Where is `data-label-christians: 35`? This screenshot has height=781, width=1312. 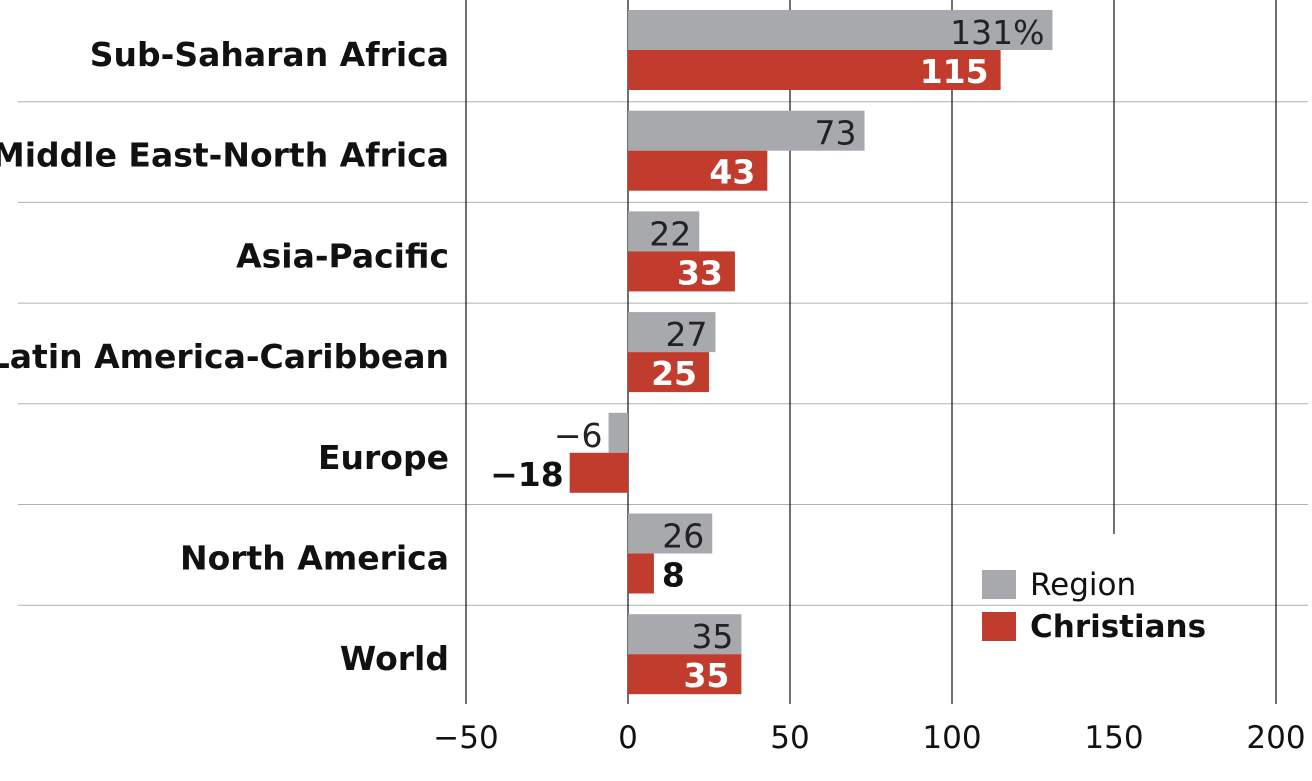
data-label-christians: 35 is located at coordinates (706, 675).